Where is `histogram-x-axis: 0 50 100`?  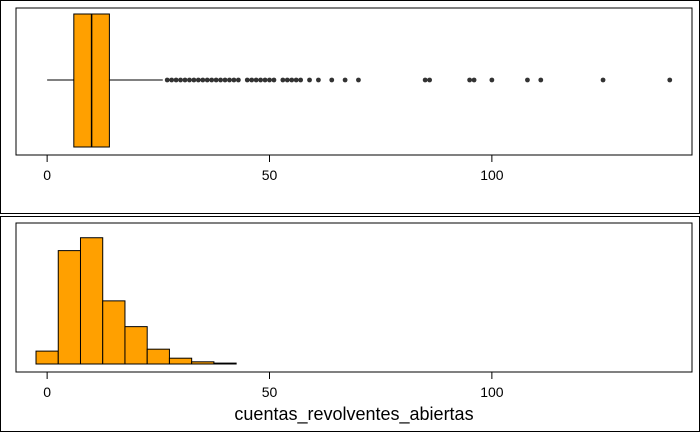 histogram-x-axis: 0 50 100 is located at coordinates (273, 386).